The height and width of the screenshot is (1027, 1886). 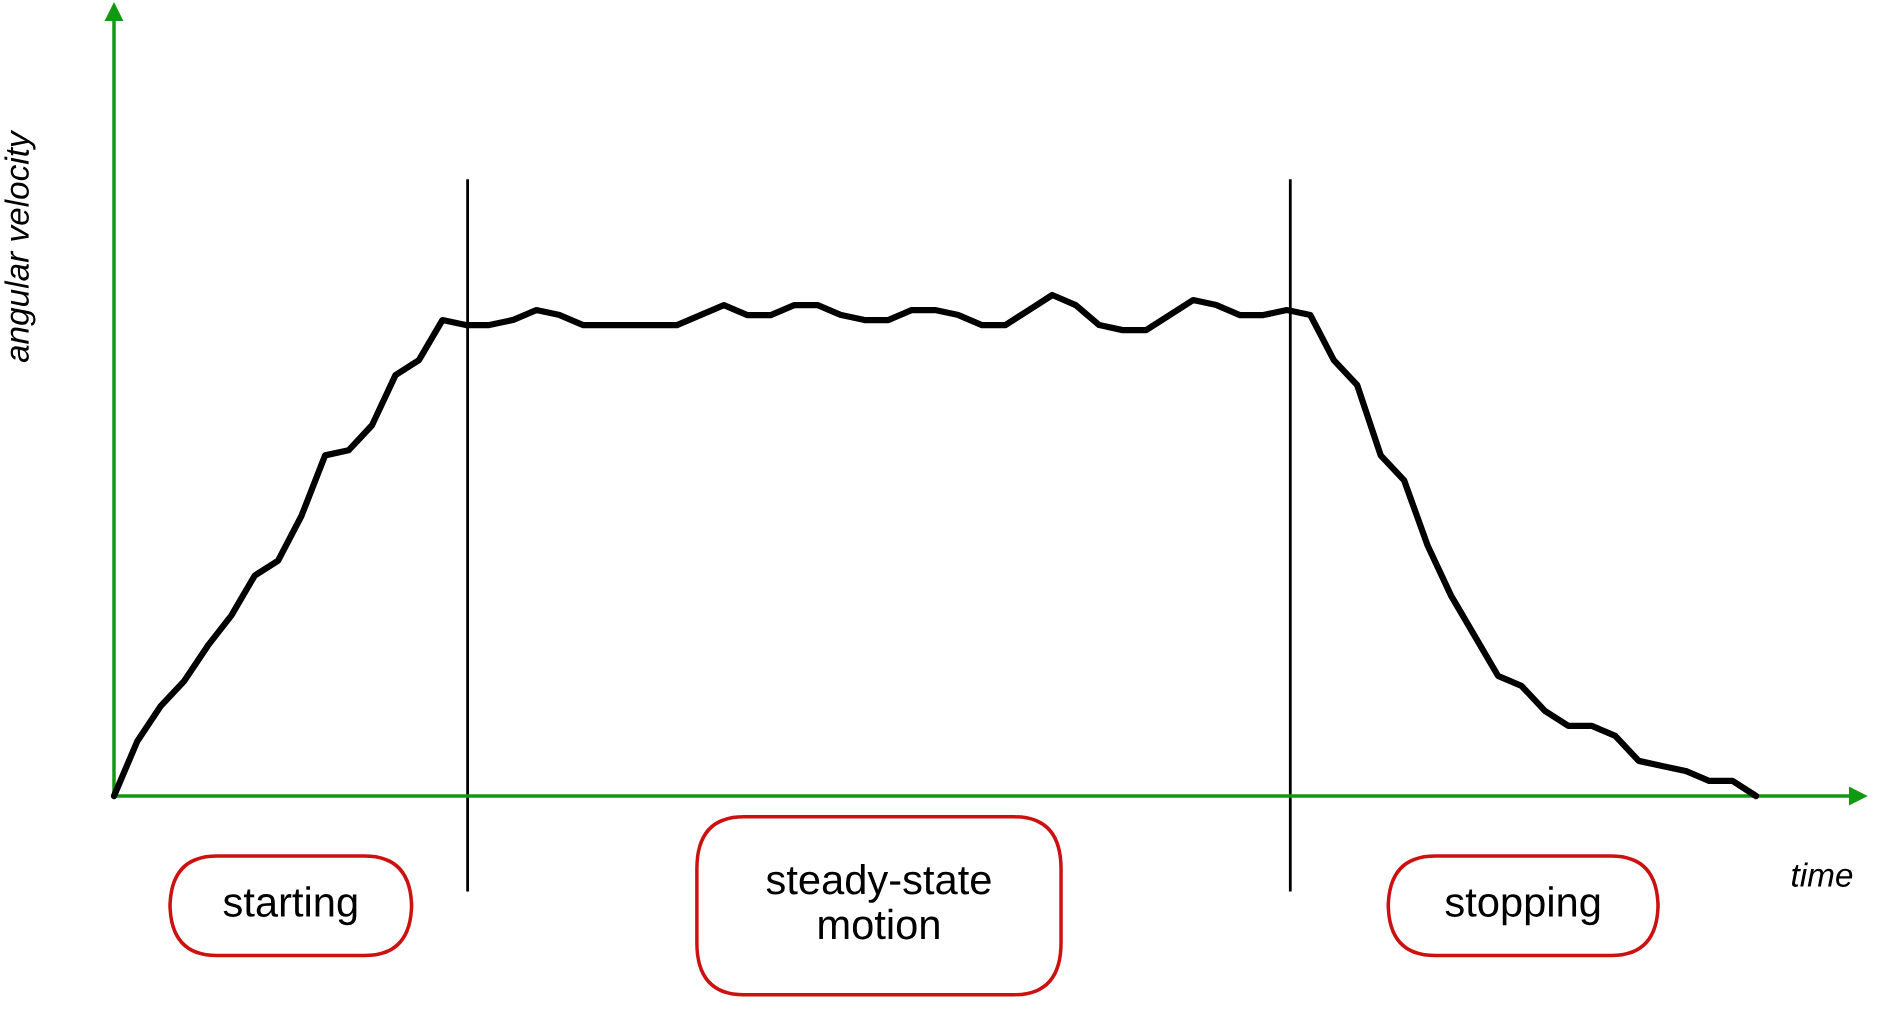 I want to click on text: starting, so click(x=290, y=906).